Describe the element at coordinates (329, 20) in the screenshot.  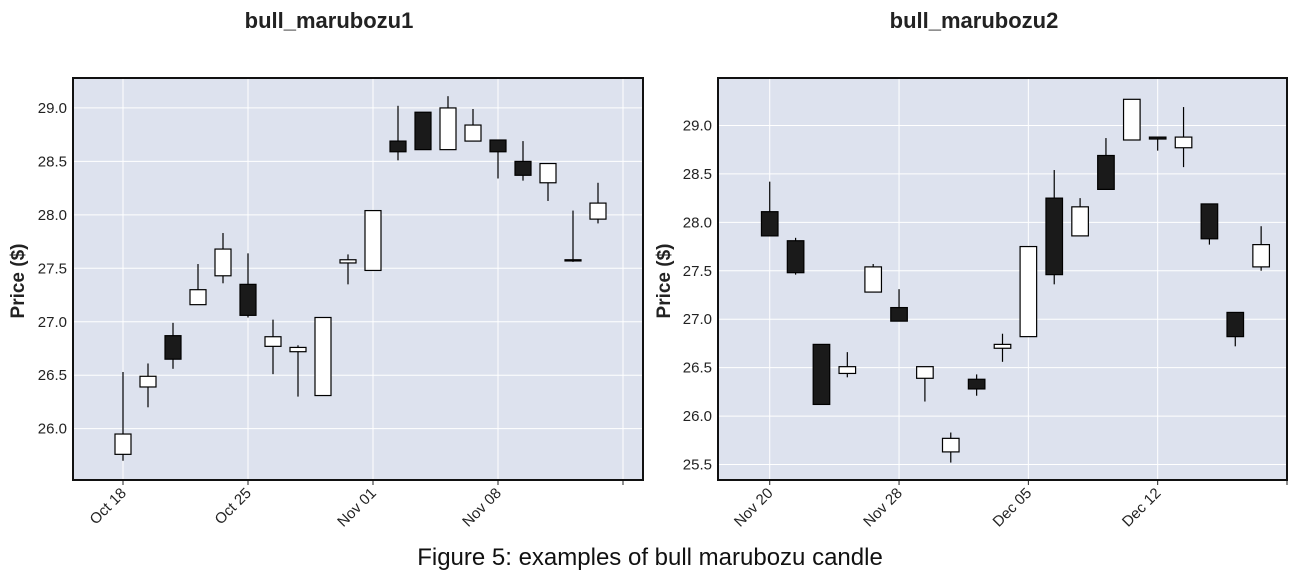
I see `chart-title: bull_marubozu1` at that location.